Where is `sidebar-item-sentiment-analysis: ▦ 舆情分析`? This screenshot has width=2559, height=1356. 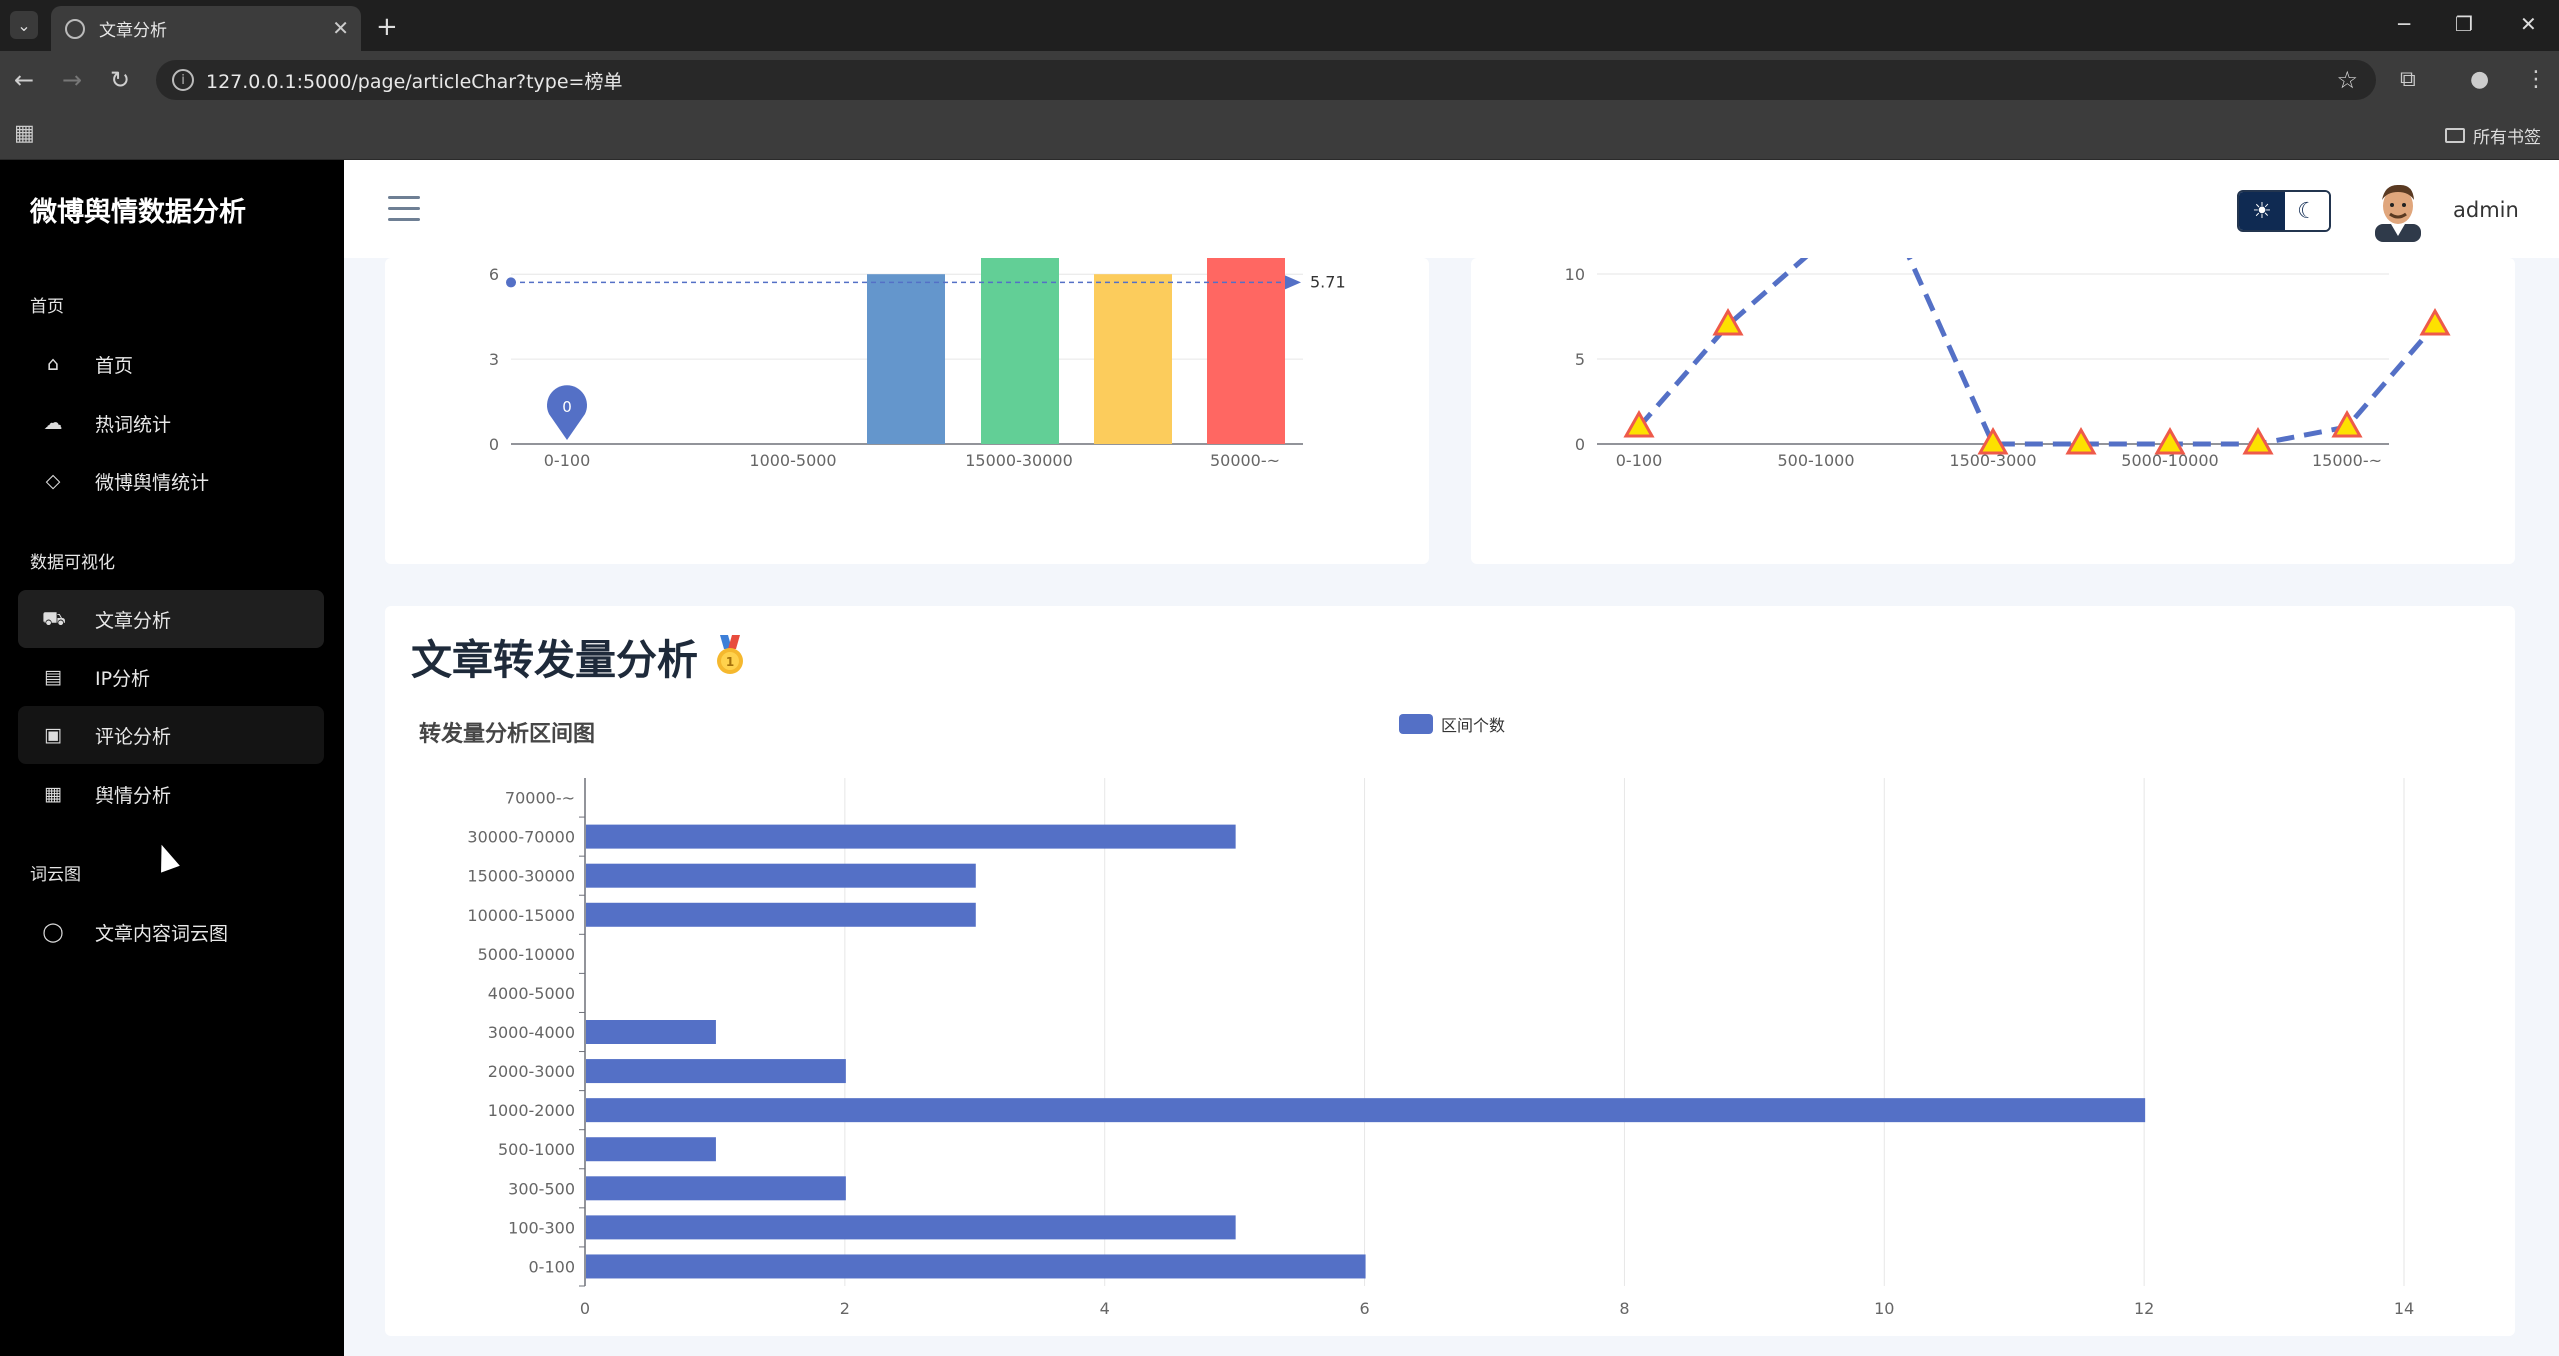 sidebar-item-sentiment-analysis: ▦ 舆情分析 is located at coordinates (171, 794).